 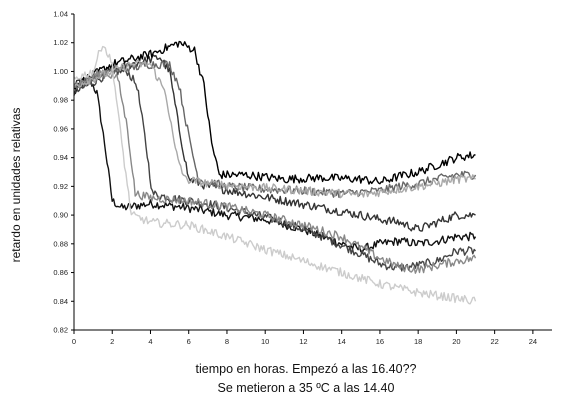 What do you see at coordinates (306, 369) in the screenshot?
I see `x-axis-title-line-1: tiempo en horas. Empezó a las 16.40??` at bounding box center [306, 369].